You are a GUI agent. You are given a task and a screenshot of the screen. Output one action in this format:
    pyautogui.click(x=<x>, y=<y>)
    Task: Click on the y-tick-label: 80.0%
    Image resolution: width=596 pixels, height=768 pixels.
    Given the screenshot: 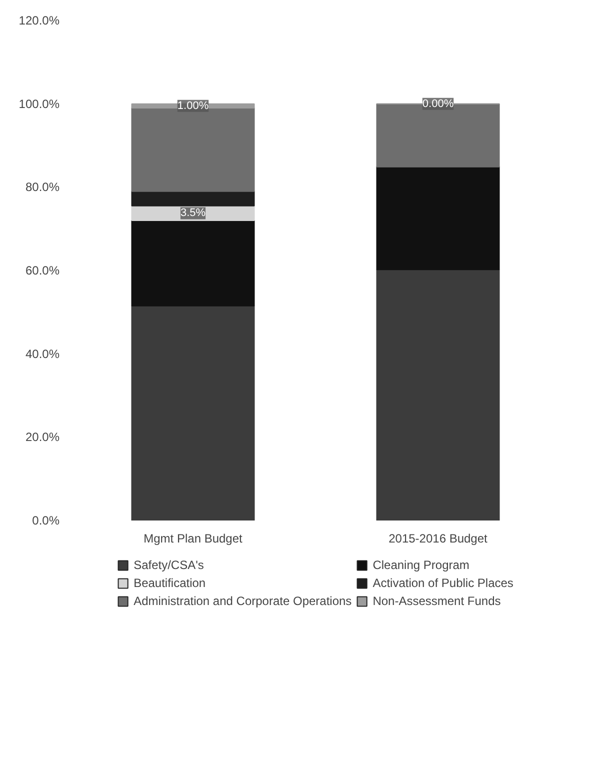 What is the action you would take?
    pyautogui.click(x=42, y=187)
    